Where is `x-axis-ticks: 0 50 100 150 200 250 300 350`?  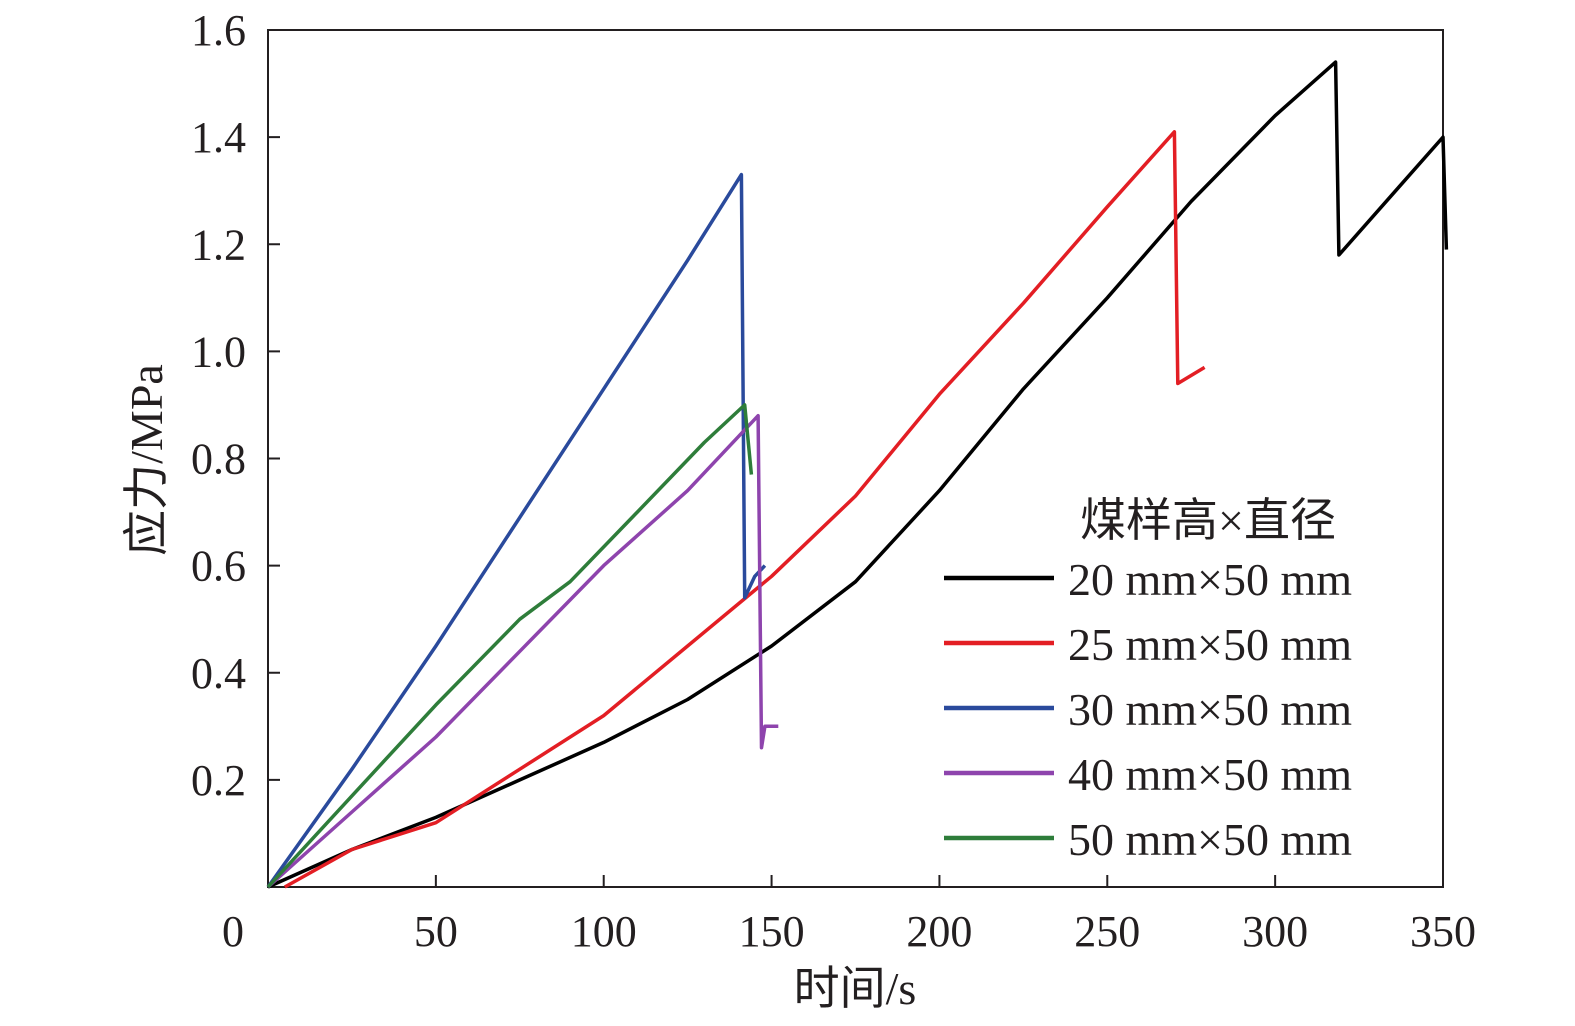
x-axis-ticks: 0 50 100 150 200 250 300 350 is located at coordinates (849, 915).